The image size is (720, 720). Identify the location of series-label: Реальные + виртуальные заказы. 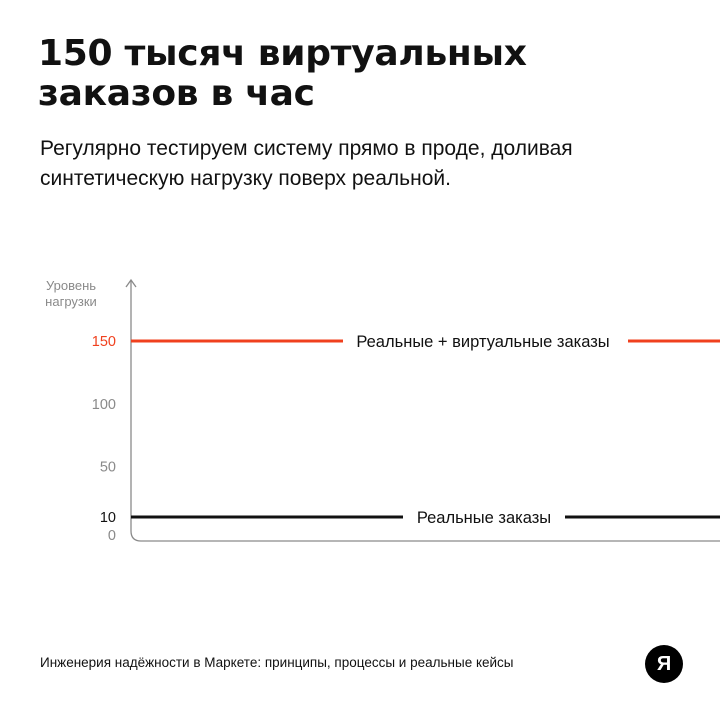
(482, 342).